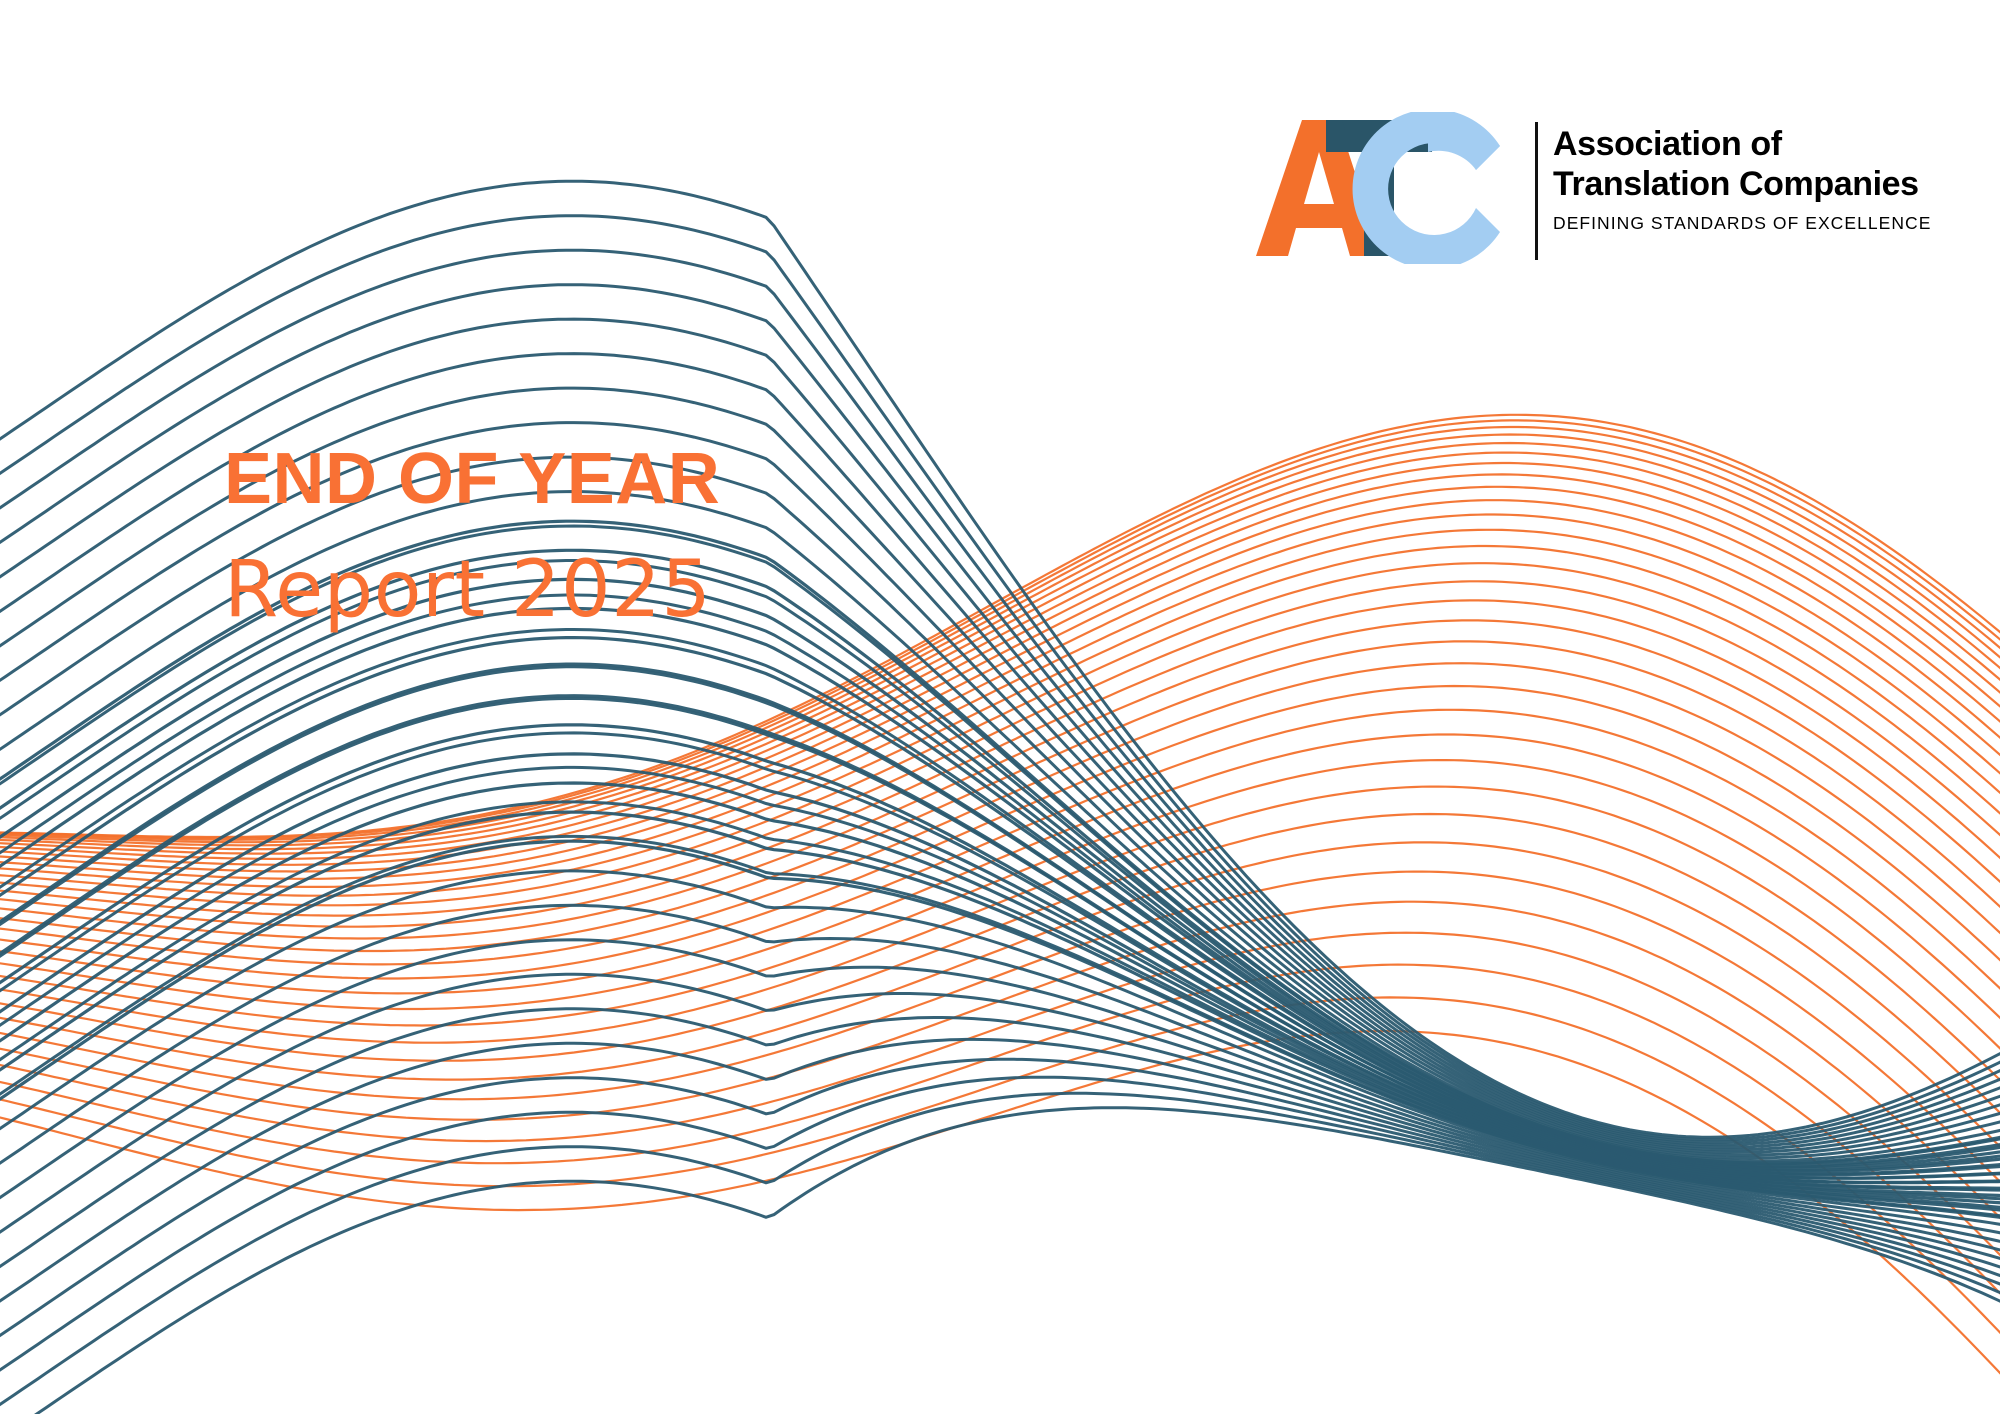 This screenshot has height=1414, width=2000. What do you see at coordinates (1319, 188) in the screenshot?
I see `logo-letter-a-icon` at bounding box center [1319, 188].